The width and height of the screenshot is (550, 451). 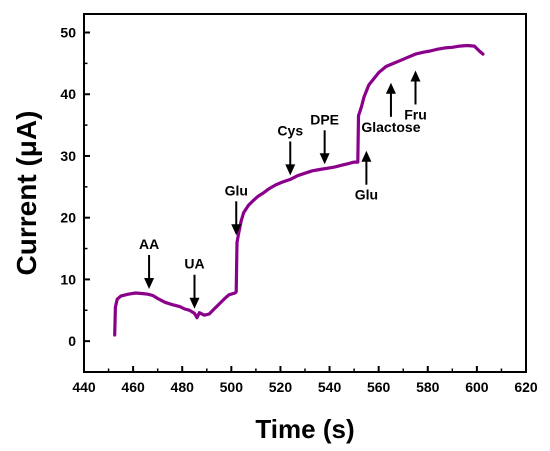 I want to click on x-tick-label: 520, so click(x=281, y=387).